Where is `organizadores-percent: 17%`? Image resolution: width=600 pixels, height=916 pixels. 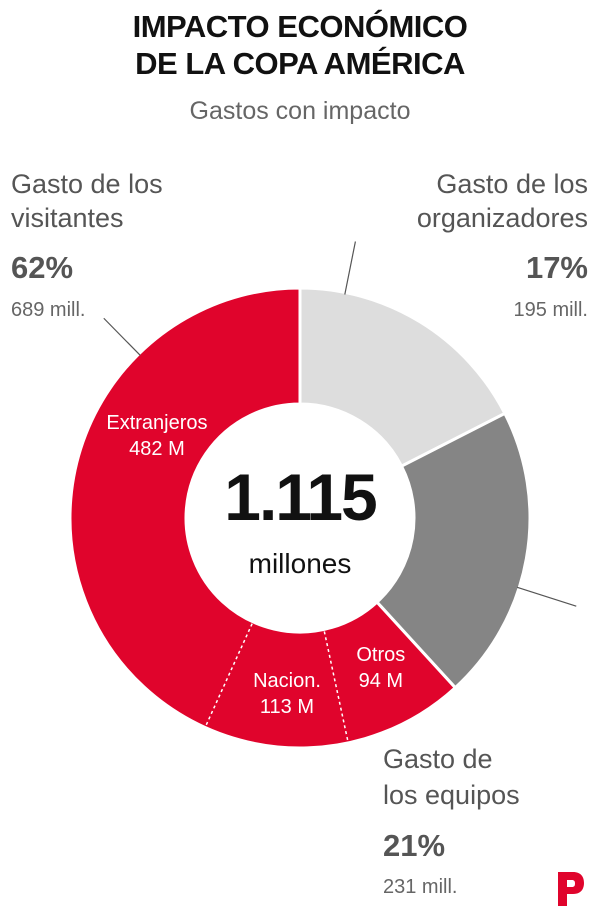 organizadores-percent: 17% is located at coordinates (556, 267).